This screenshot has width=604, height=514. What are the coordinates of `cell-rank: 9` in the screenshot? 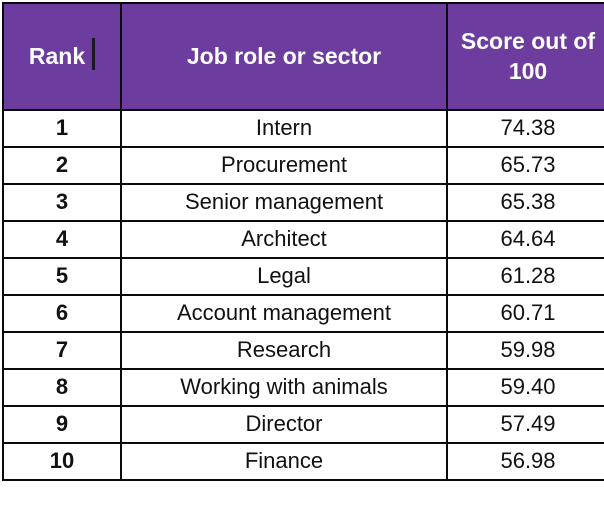 It's located at (62, 424).